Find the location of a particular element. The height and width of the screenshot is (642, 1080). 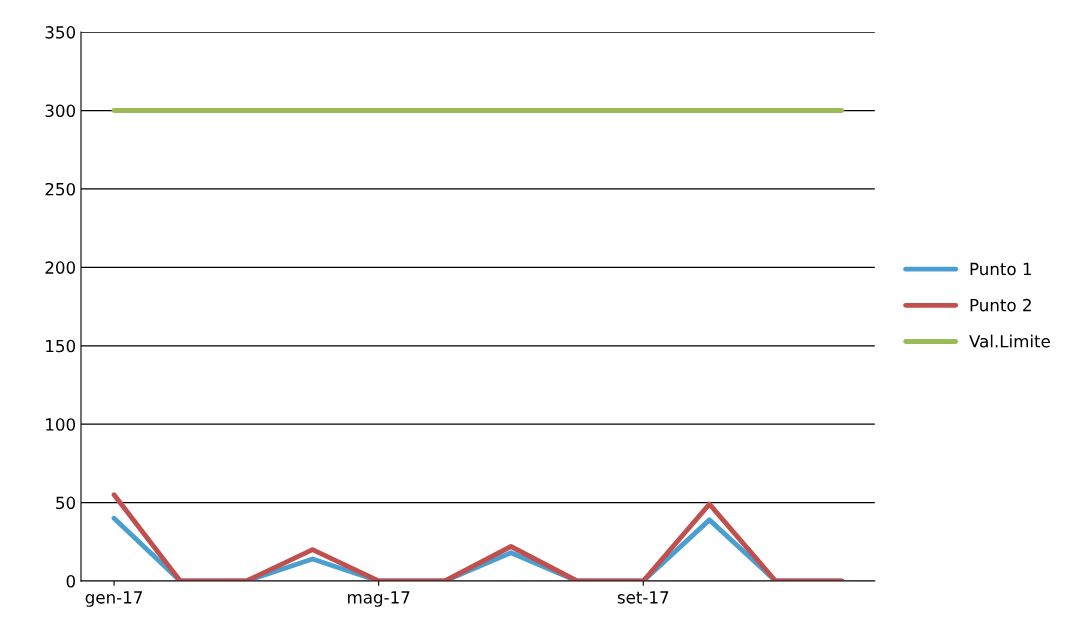

legend-label: Val.Limite is located at coordinates (1009, 341).